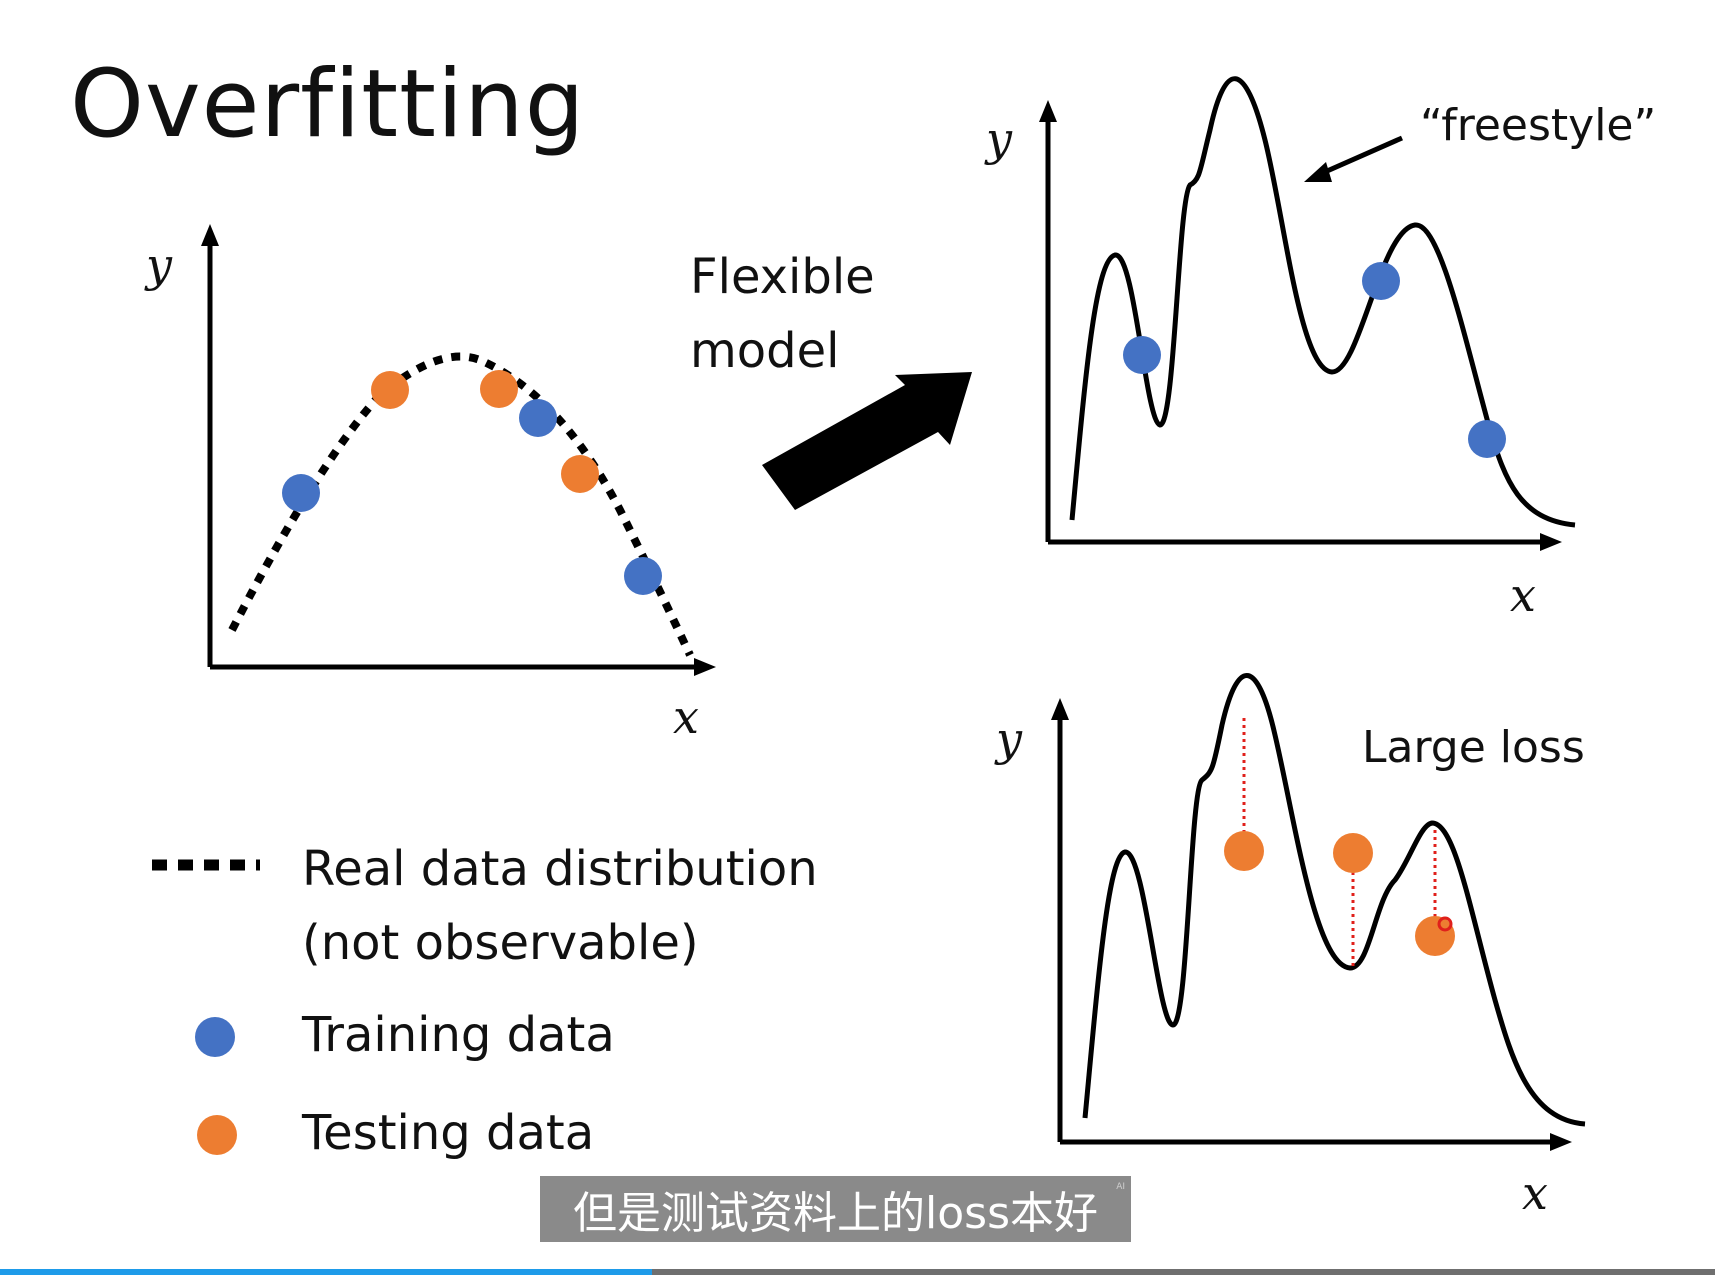  Describe the element at coordinates (1048, 111) in the screenshot. I see `tr-y-arrow` at that location.